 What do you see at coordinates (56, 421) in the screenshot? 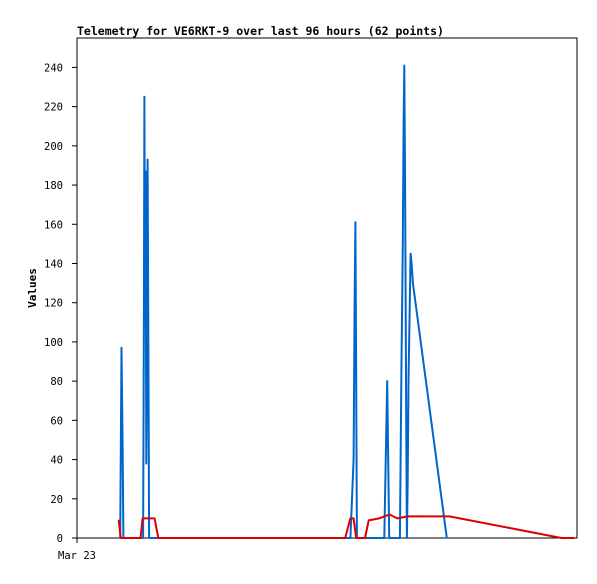
I see `y-tick-label: 60` at bounding box center [56, 421].